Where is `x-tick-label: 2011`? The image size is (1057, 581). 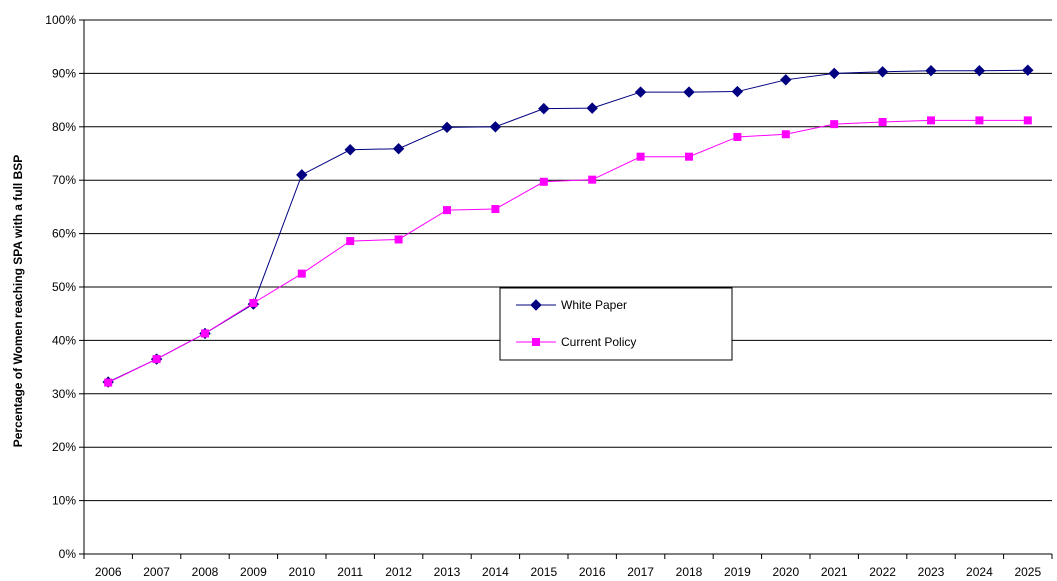 x-tick-label: 2011 is located at coordinates (350, 572).